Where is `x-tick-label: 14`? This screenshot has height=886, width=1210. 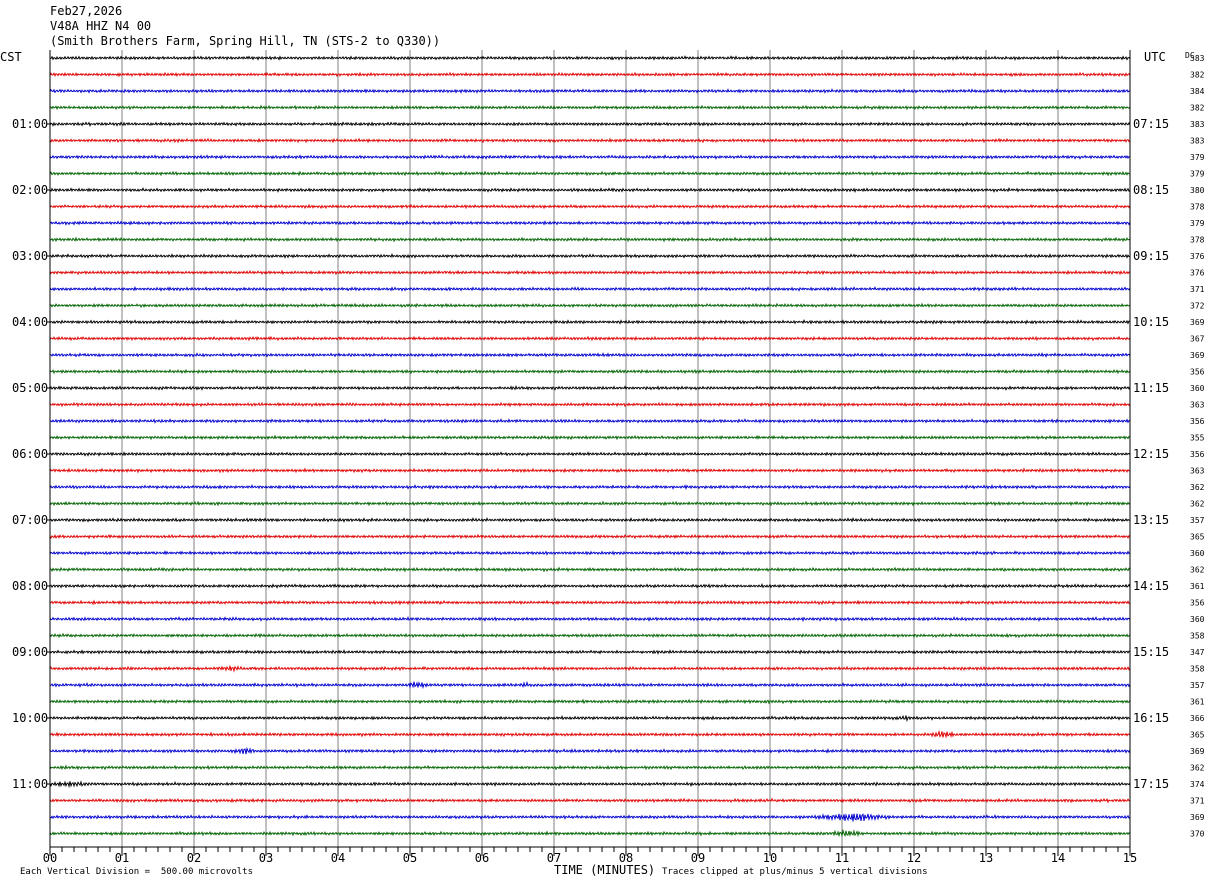 x-tick-label: 14 is located at coordinates (1058, 858).